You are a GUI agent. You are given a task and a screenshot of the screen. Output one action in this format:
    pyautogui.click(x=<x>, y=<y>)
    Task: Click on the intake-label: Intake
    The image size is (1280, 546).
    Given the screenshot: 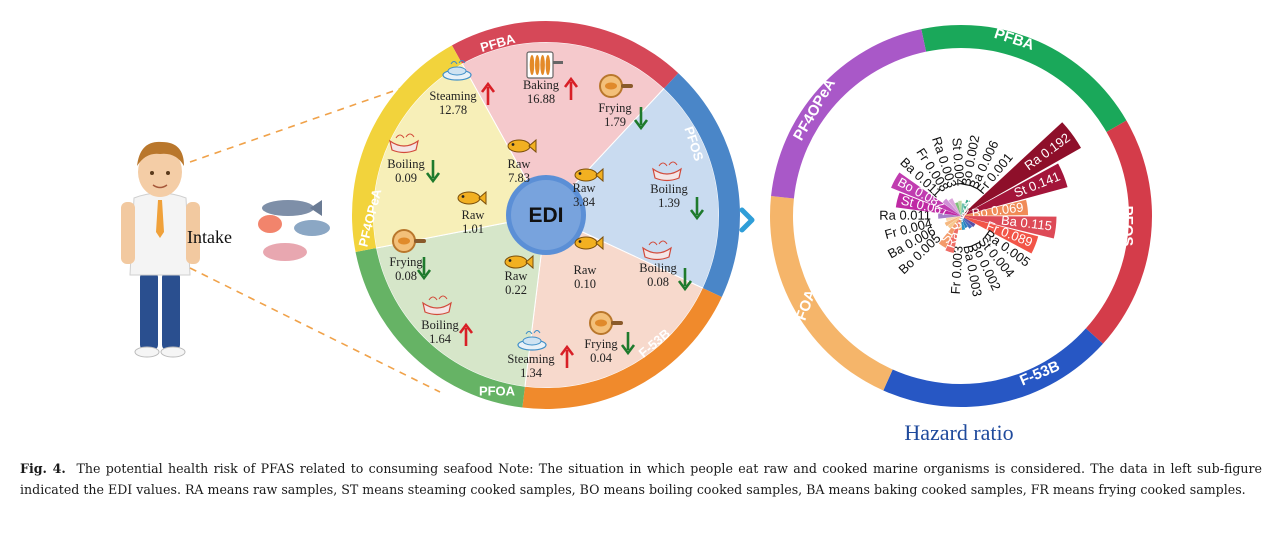 What is the action you would take?
    pyautogui.click(x=209, y=237)
    